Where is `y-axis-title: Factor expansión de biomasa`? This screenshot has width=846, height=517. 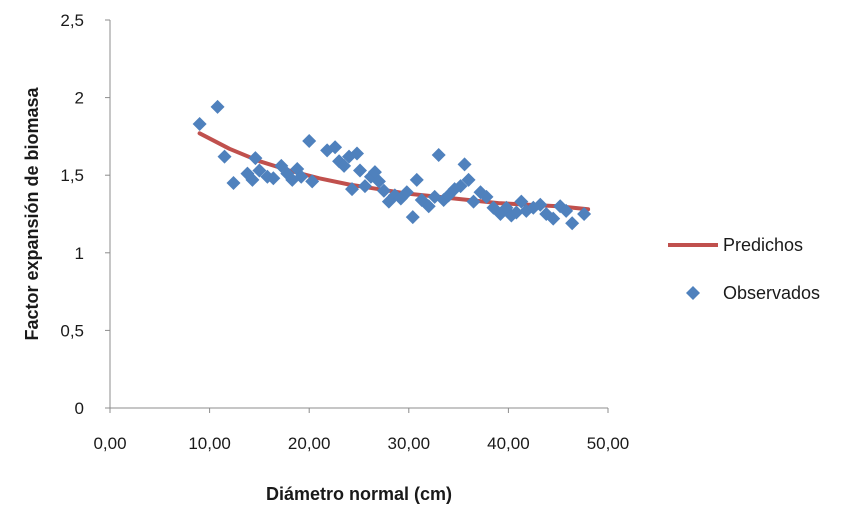
y-axis-title: Factor expansión de biomasa is located at coordinates (32, 213).